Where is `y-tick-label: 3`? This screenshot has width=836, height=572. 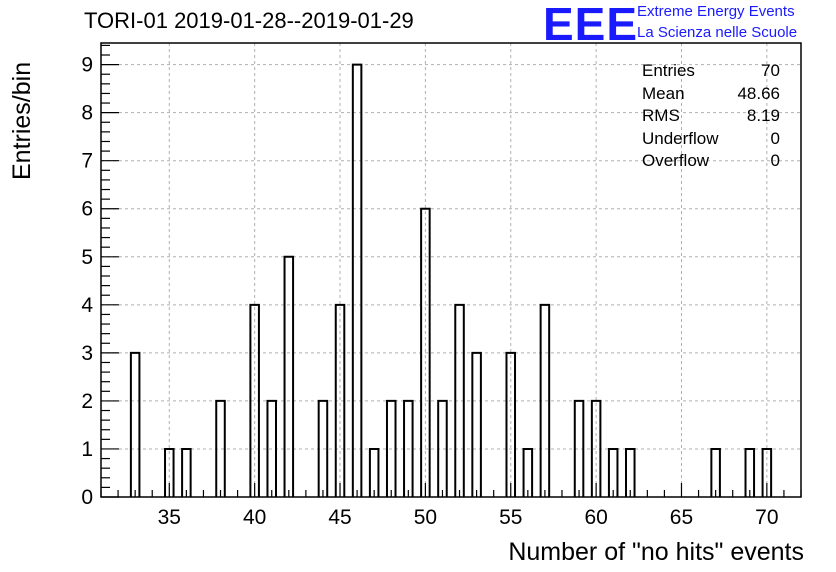
y-tick-label: 3 is located at coordinates (87, 353).